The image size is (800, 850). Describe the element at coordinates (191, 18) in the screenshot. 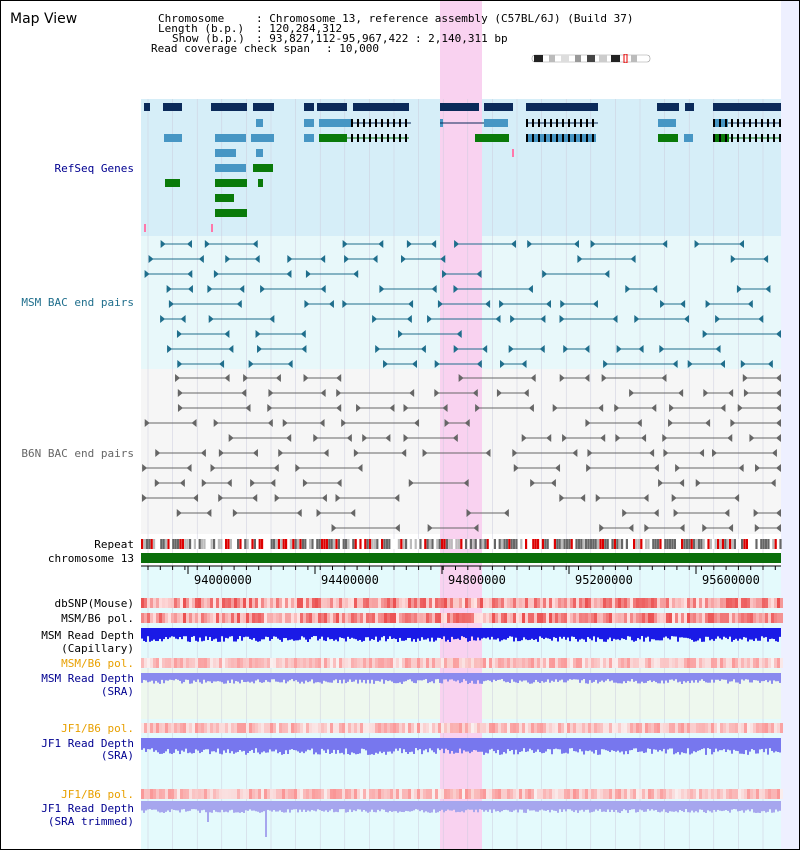

I see `chromosome-label: Chromosome` at that location.